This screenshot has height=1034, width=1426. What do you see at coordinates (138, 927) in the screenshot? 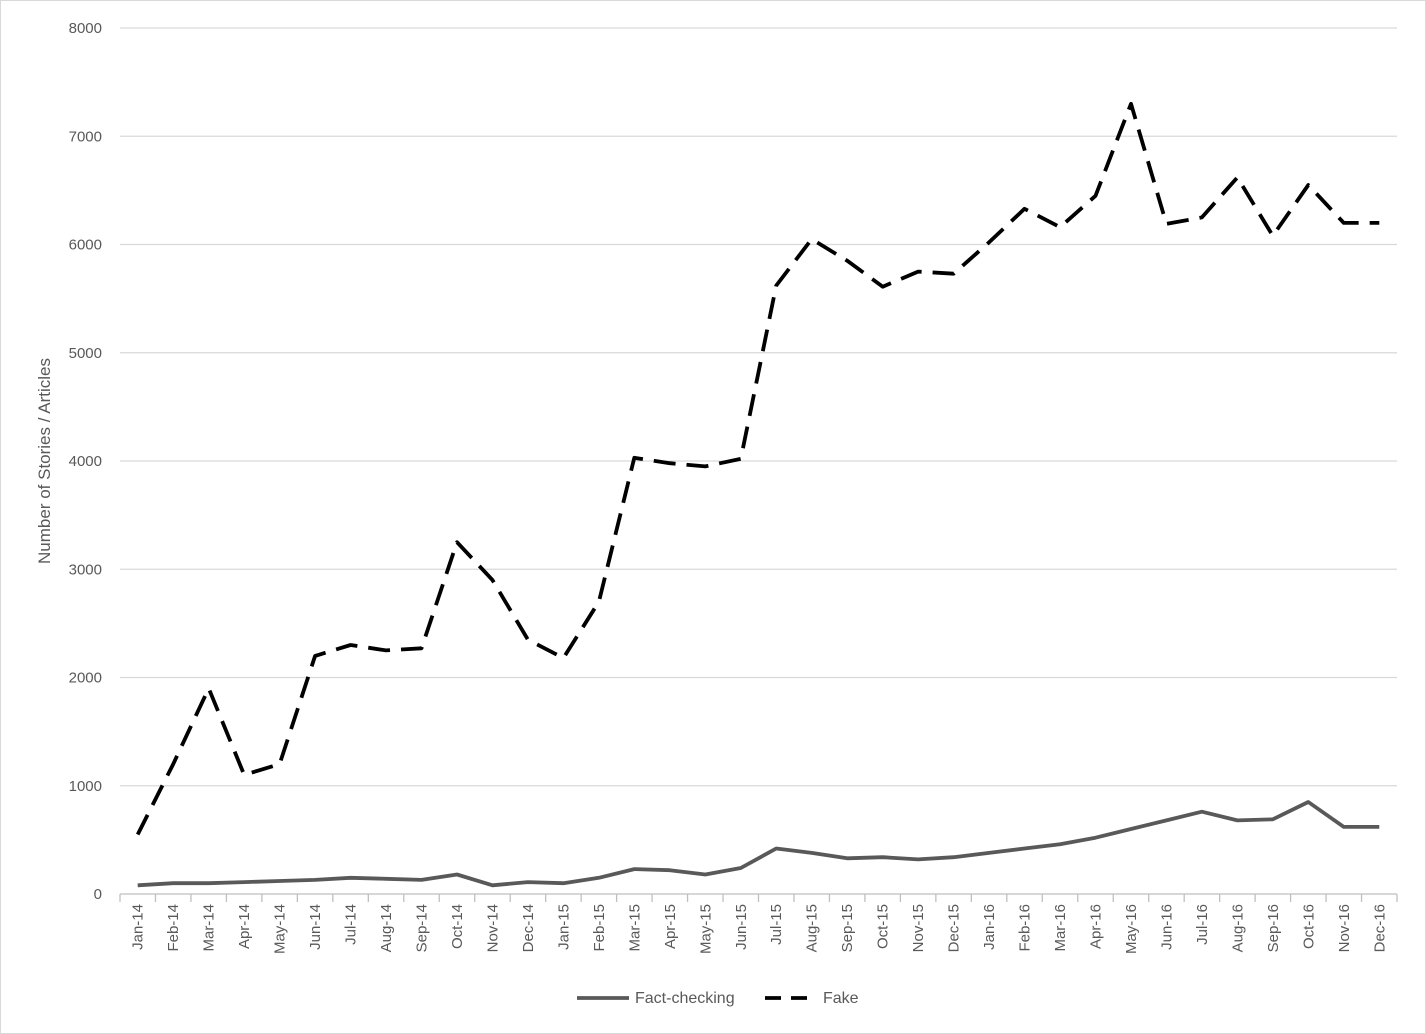
I see `x-tick-label: Jan-14` at bounding box center [138, 927].